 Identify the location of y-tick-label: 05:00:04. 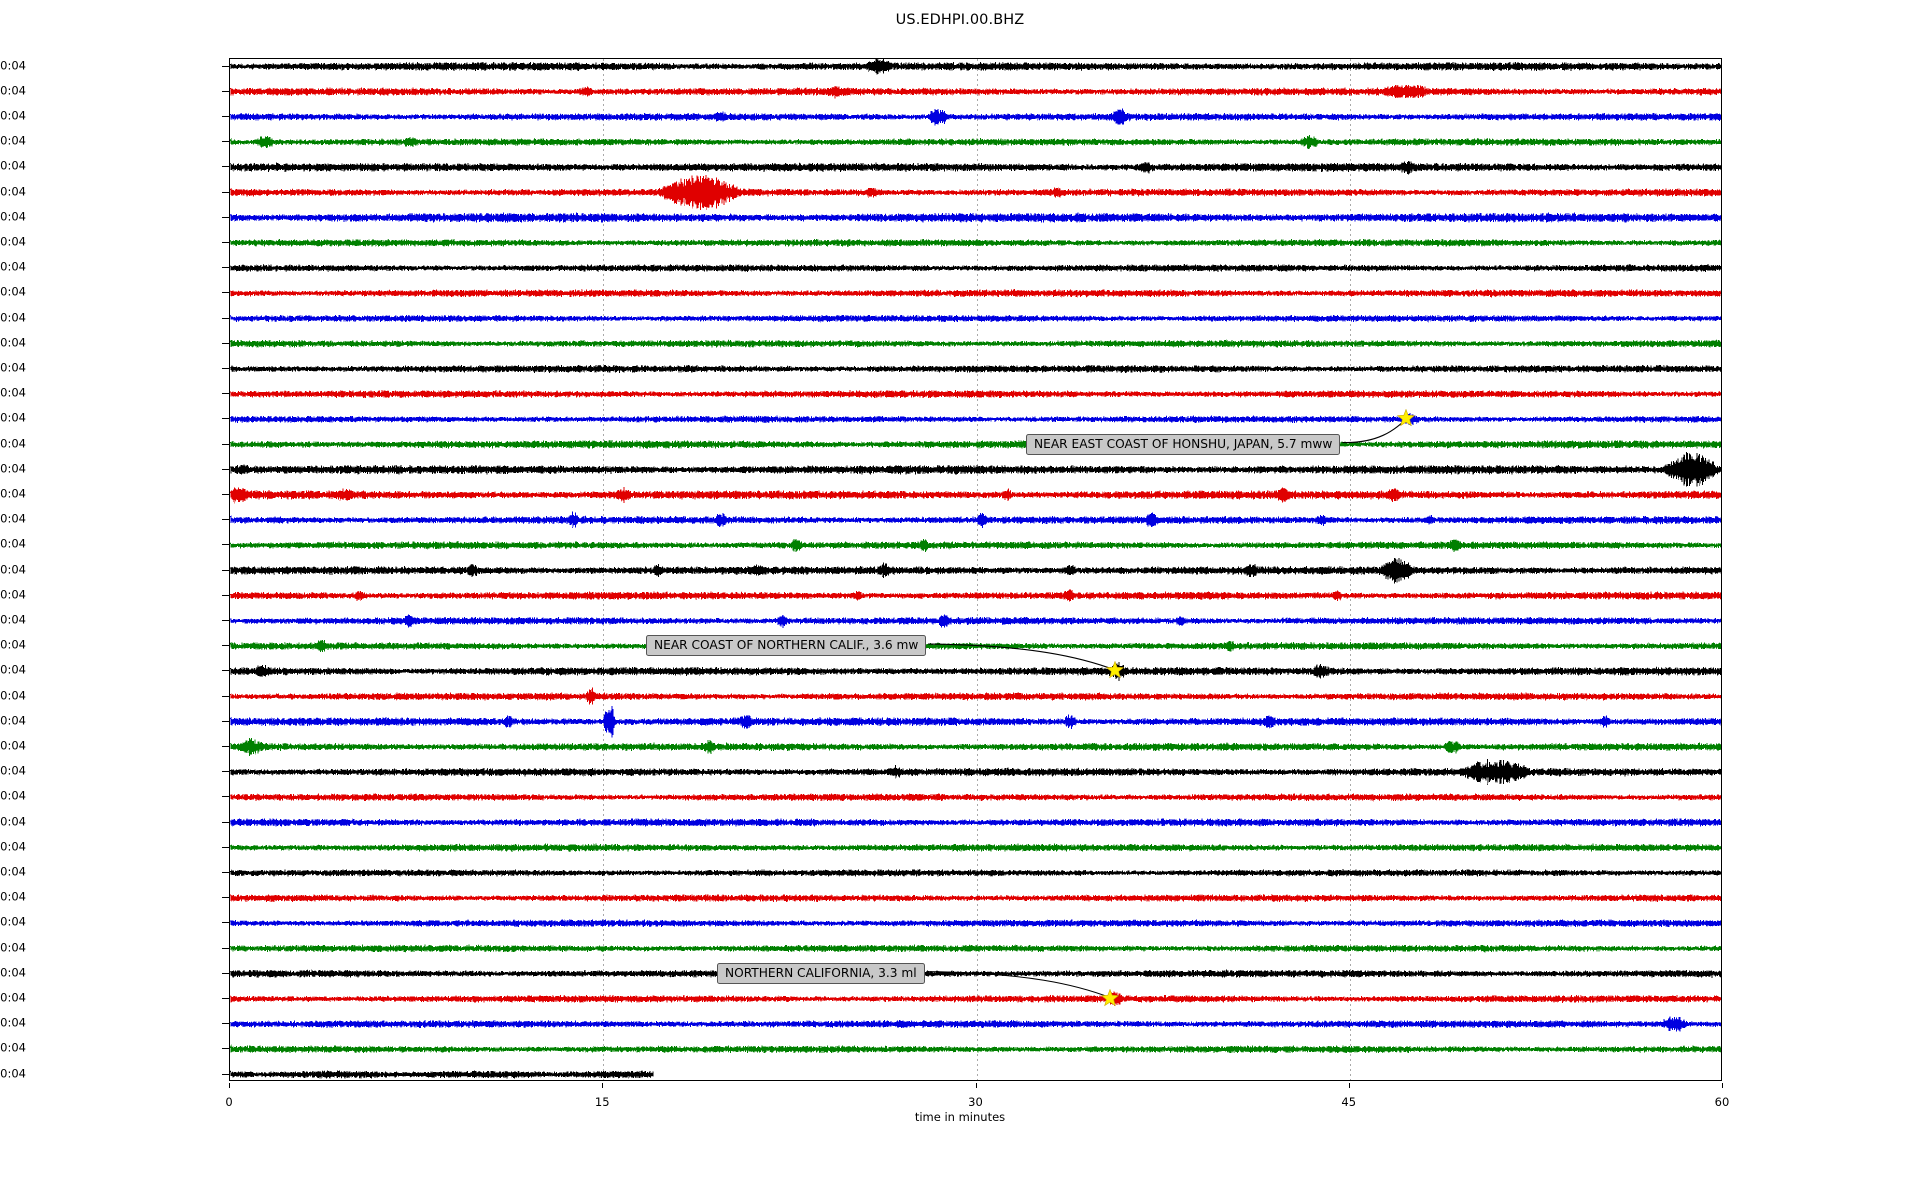
(13, 795).